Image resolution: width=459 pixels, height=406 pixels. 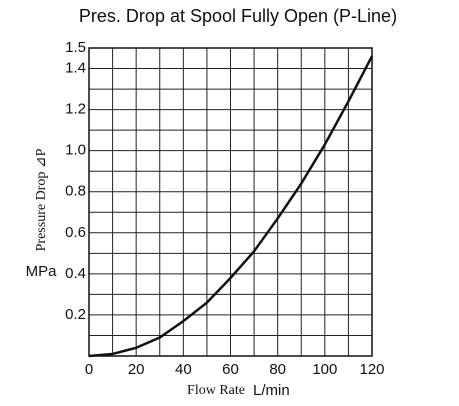 What do you see at coordinates (75, 150) in the screenshot?
I see `y-tick-label: 1.0` at bounding box center [75, 150].